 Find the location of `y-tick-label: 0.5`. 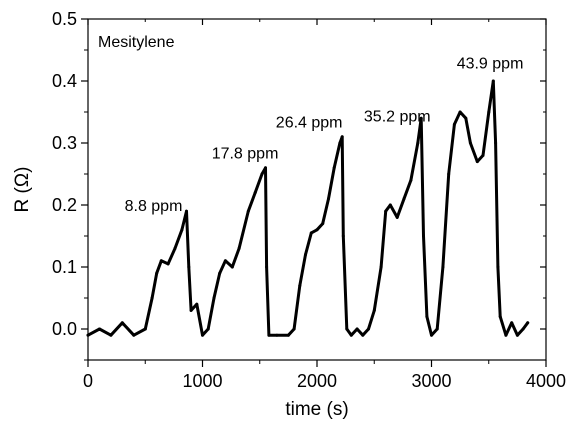

y-tick-label: 0.5 is located at coordinates (64, 19).